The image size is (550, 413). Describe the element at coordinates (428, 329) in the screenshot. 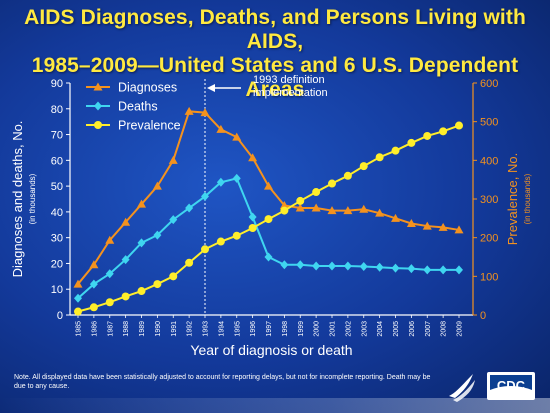

I see `x-tick-label: 2007` at that location.